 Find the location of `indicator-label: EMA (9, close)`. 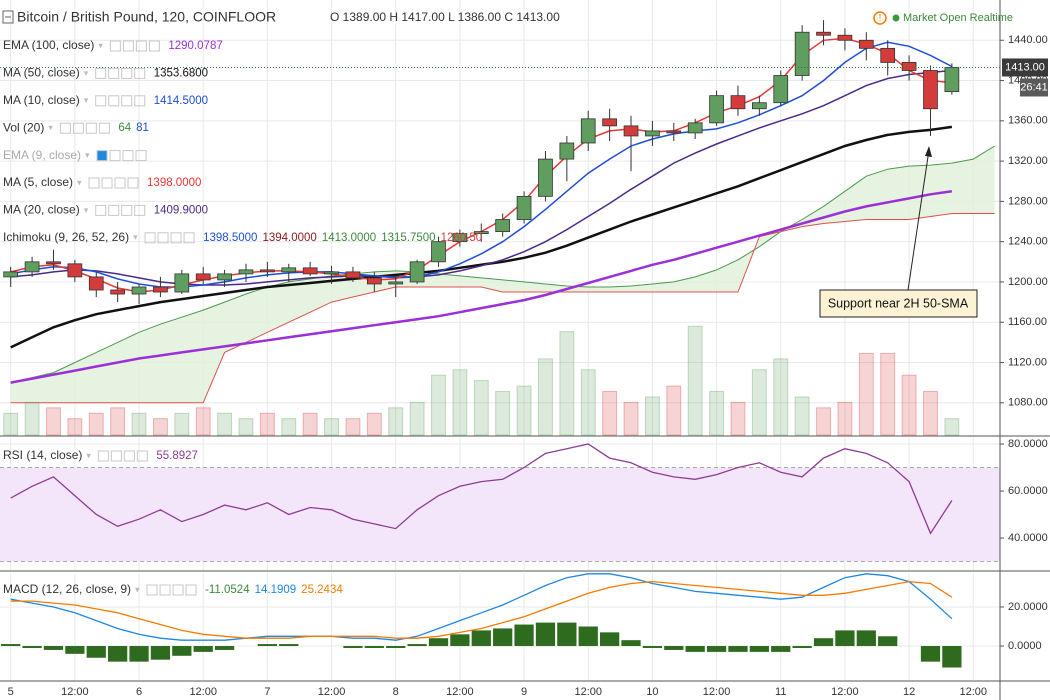

indicator-label: EMA (9, close) is located at coordinates (42, 155).